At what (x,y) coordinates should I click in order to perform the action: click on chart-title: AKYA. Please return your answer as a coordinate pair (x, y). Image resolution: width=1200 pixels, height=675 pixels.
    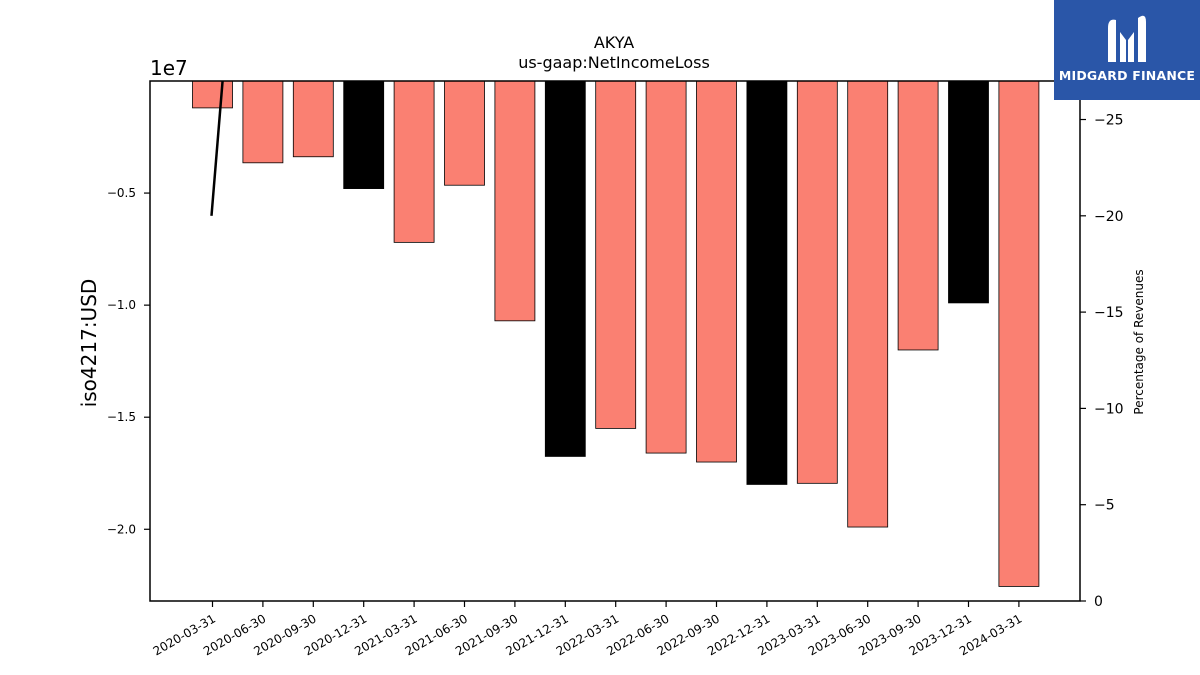
    Looking at the image, I should click on (614, 42).